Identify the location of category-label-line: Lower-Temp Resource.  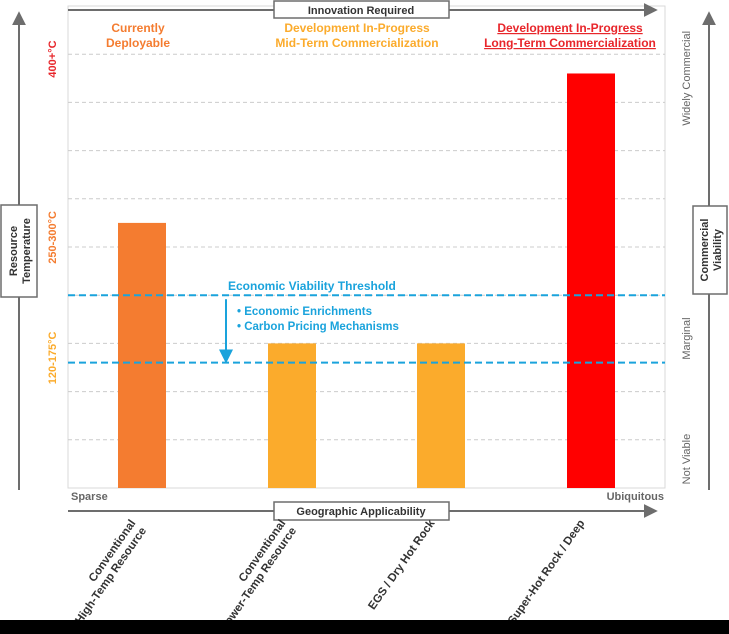
(259, 579).